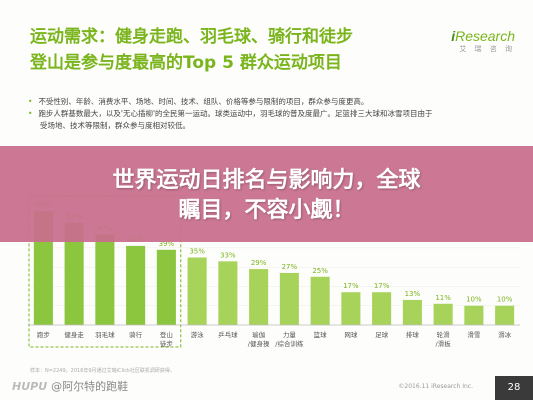  What do you see at coordinates (321, 334) in the screenshot?
I see `category-label-9: 篮球` at bounding box center [321, 334].